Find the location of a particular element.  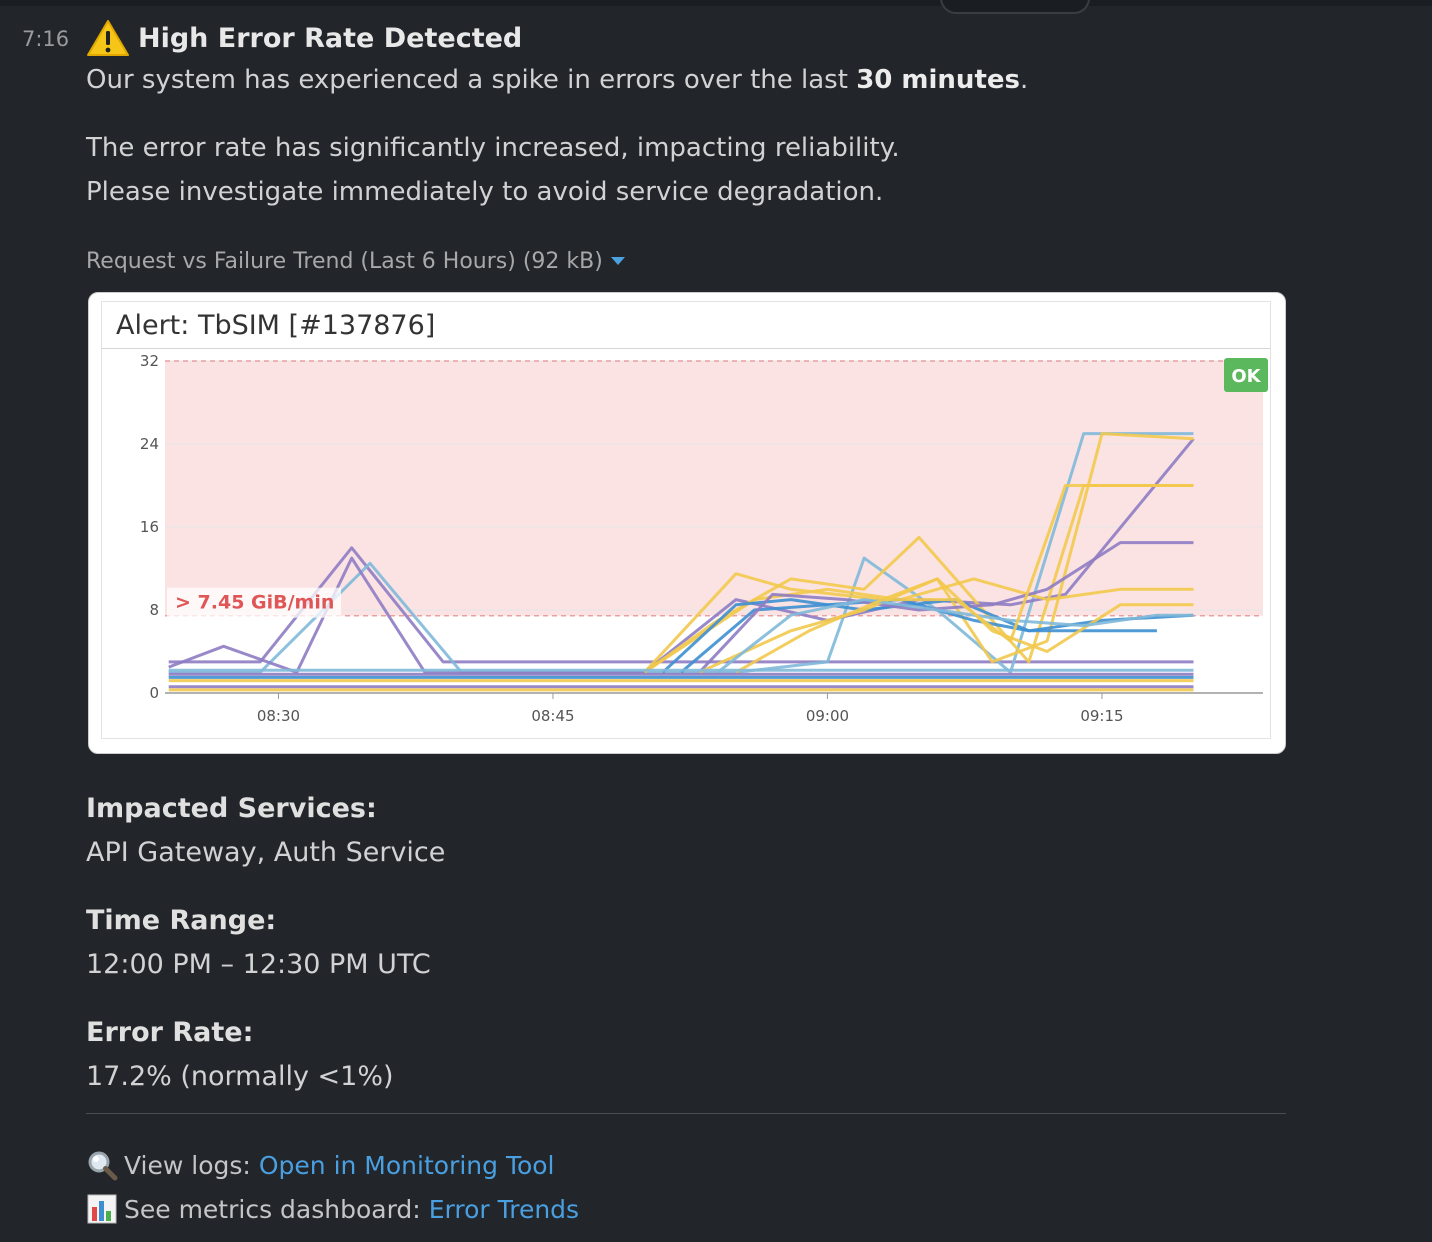

error-rate-value: 17.2% (normally <1%) is located at coordinates (240, 1076).